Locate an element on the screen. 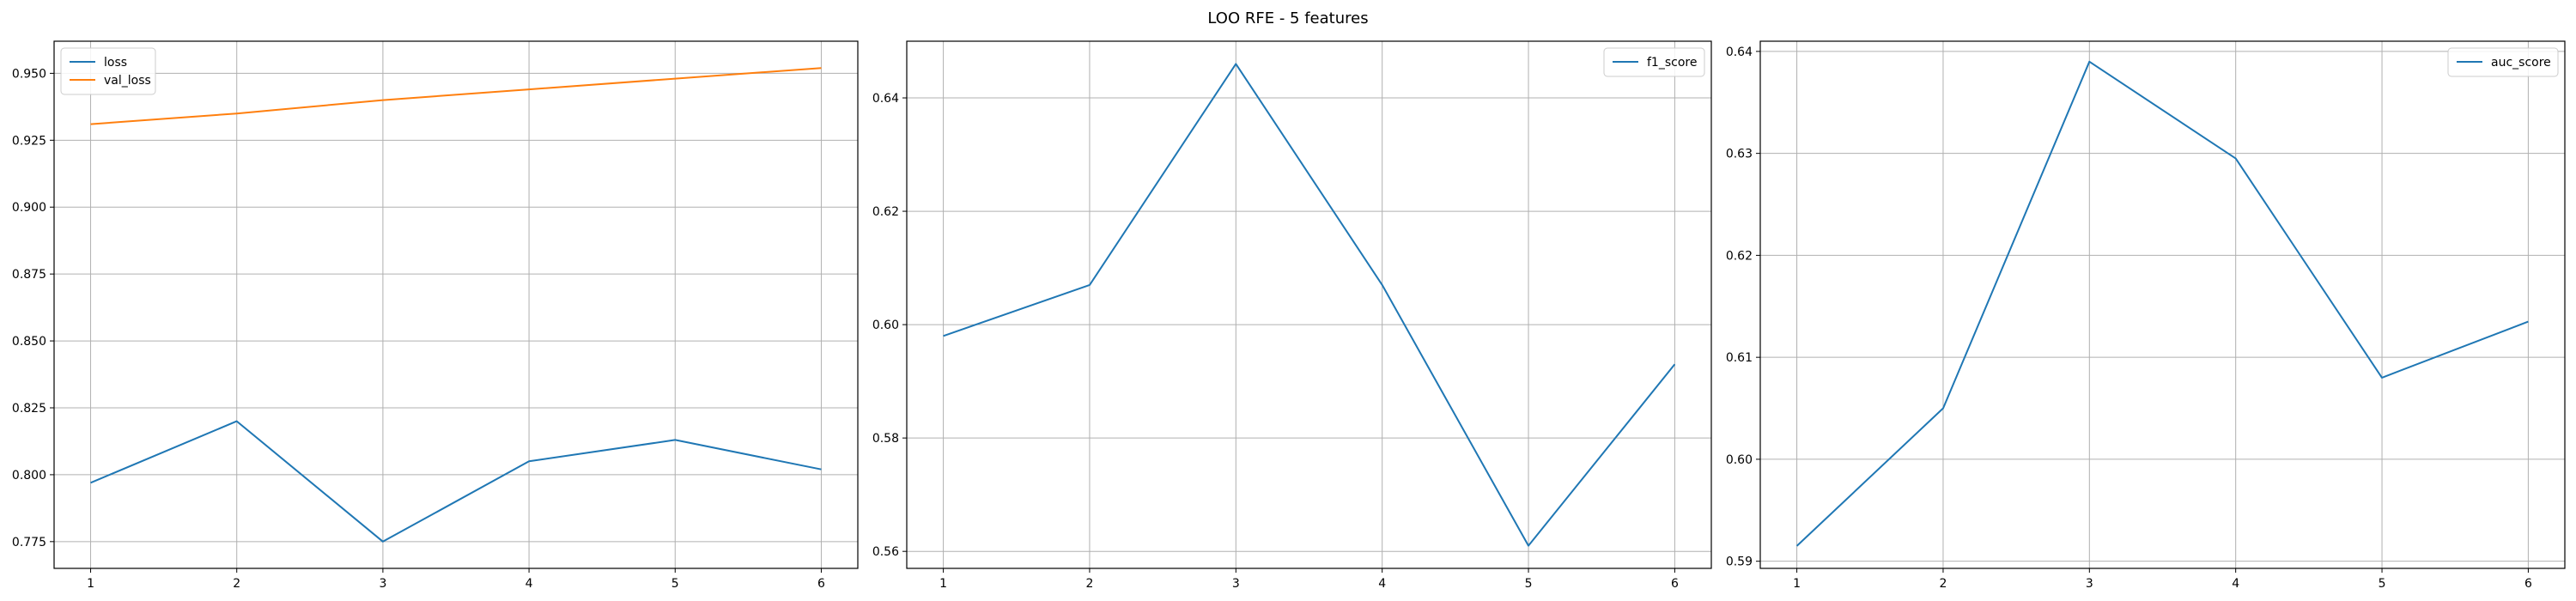 This screenshot has width=2576, height=601. legend: auc_score is located at coordinates (2503, 62).